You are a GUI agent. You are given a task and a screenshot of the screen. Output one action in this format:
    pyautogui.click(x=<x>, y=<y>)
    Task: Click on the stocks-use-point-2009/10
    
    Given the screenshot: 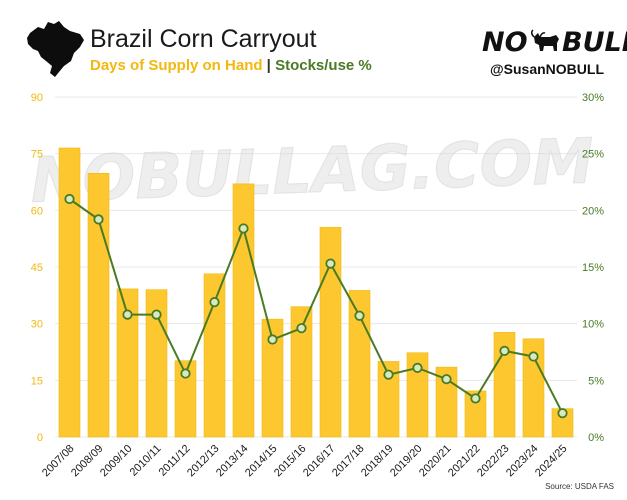 What is the action you would take?
    pyautogui.click(x=127, y=314)
    